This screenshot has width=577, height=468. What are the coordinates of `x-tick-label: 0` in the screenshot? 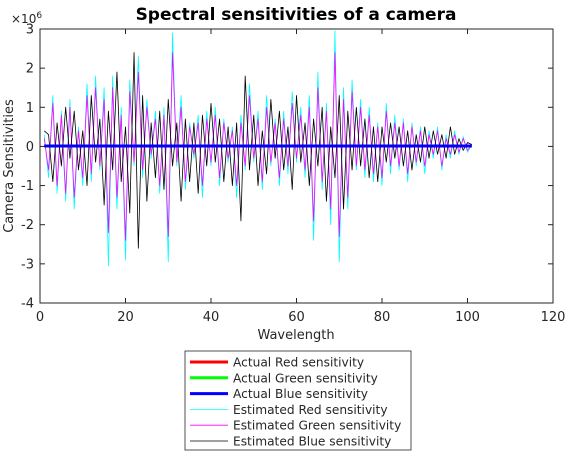 It's located at (40, 317).